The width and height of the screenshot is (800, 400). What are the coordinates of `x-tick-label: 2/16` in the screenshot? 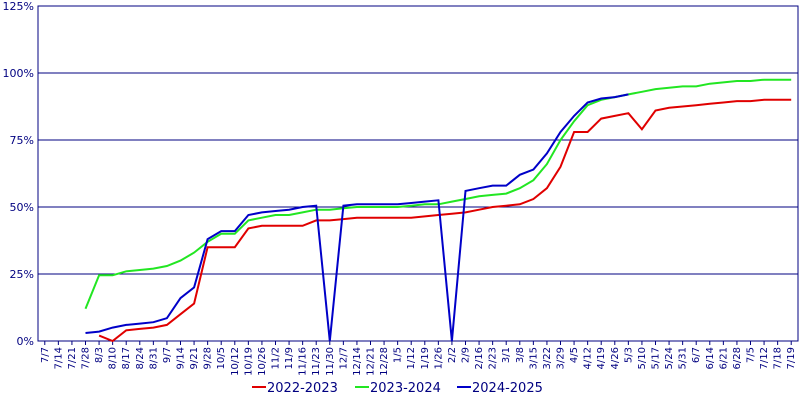 It's located at (479, 358).